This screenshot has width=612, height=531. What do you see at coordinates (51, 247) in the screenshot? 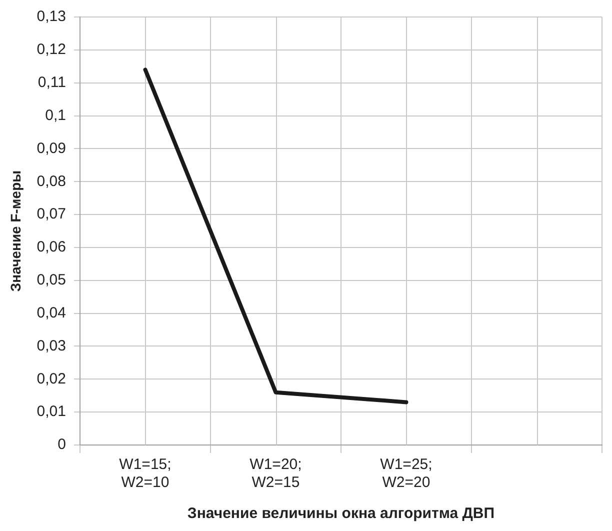
I see `y-tick-label: 0,06` at bounding box center [51, 247].